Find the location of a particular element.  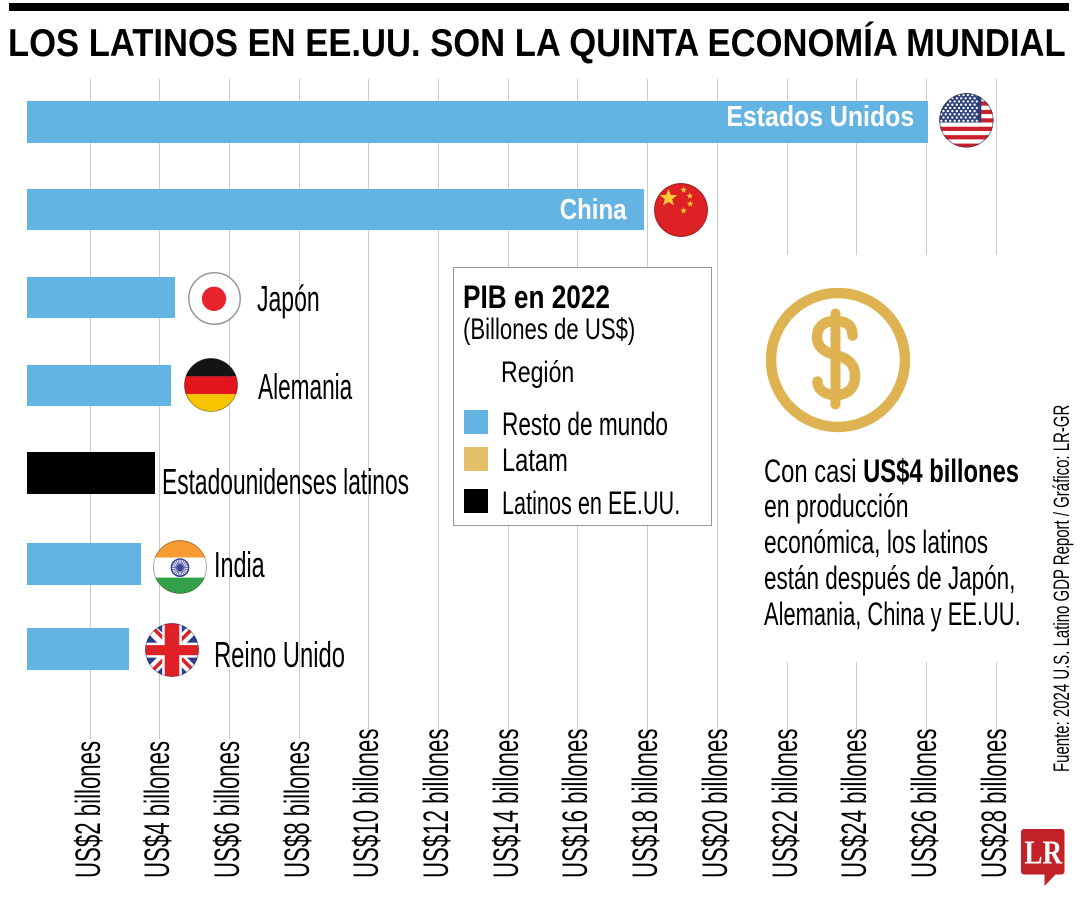

svg-text: LR is located at coordinates (1043, 853).